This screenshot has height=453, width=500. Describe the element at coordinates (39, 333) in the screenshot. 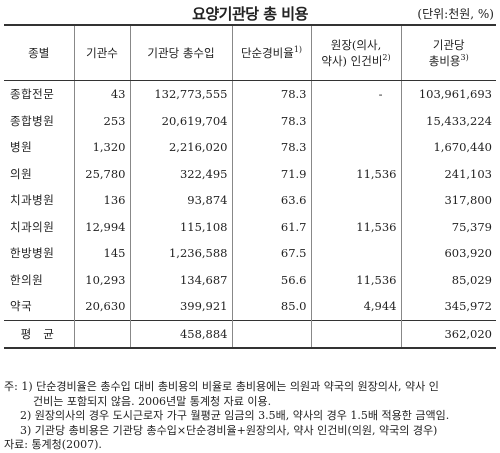

I see `average-label: 평균` at that location.